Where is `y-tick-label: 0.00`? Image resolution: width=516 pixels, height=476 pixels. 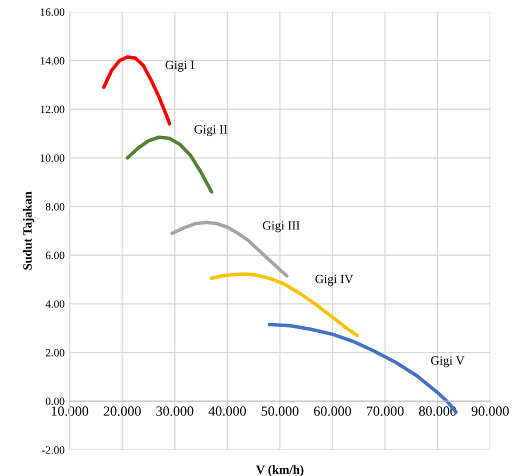 y-tick-label: 0.00 is located at coordinates (55, 402).